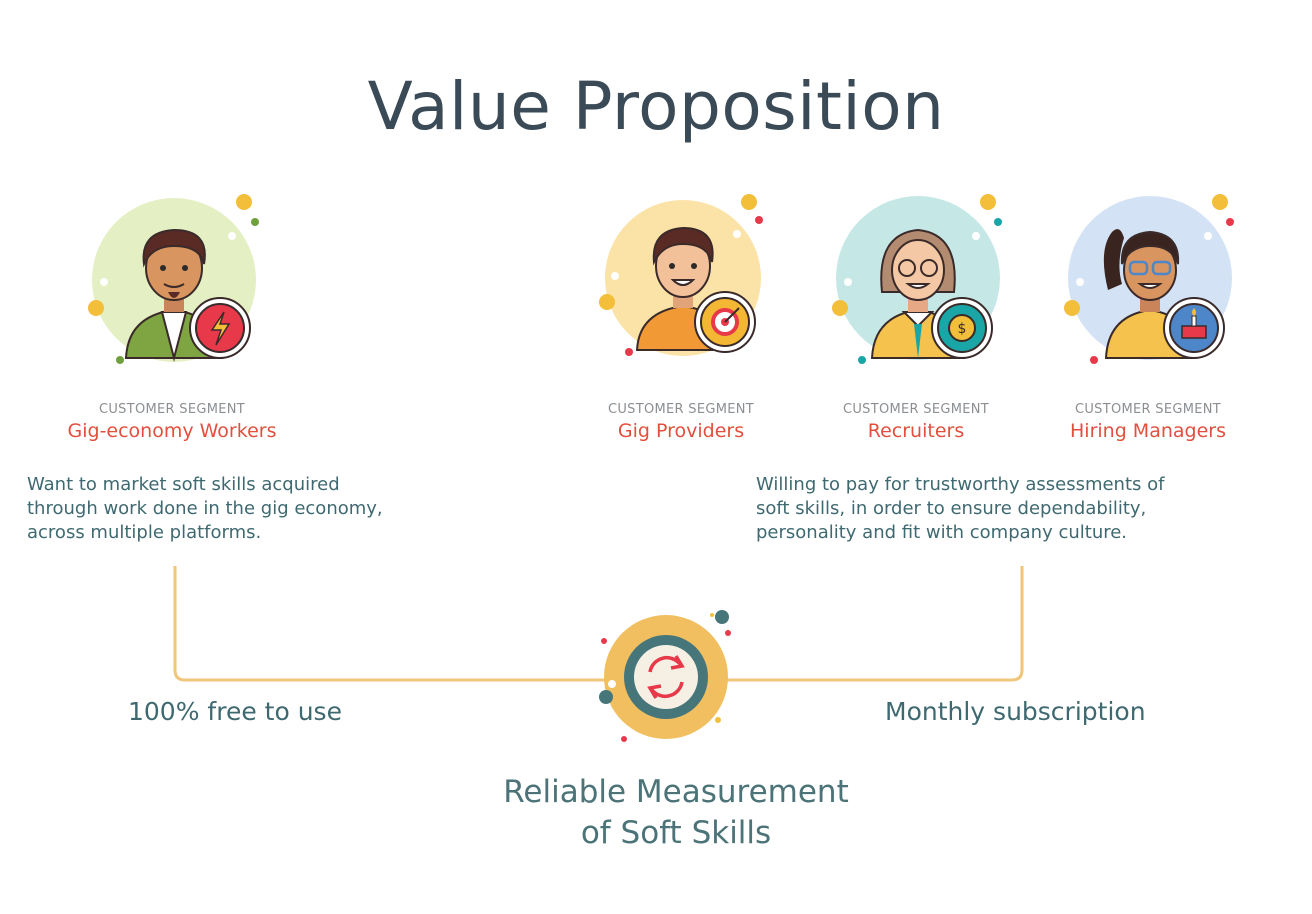  Describe the element at coordinates (676, 812) in the screenshot. I see `center-label: Reliable Measurement of Soft Skills` at that location.